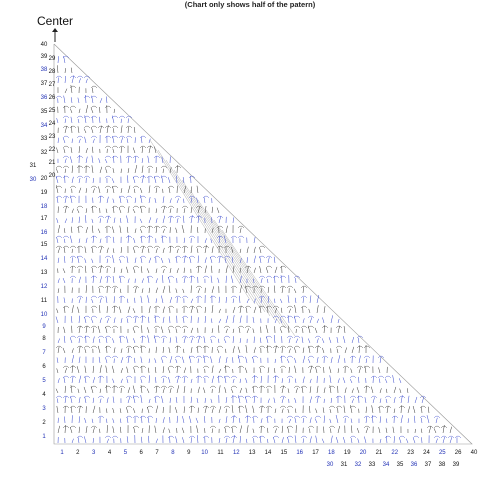 Image resolution: width=500 pixels, height=494 pixels. Describe the element at coordinates (52, 117) in the screenshot. I see `diagonal-row-numbers: 29 28 27 26 25 24 23 22 21 20` at that location.